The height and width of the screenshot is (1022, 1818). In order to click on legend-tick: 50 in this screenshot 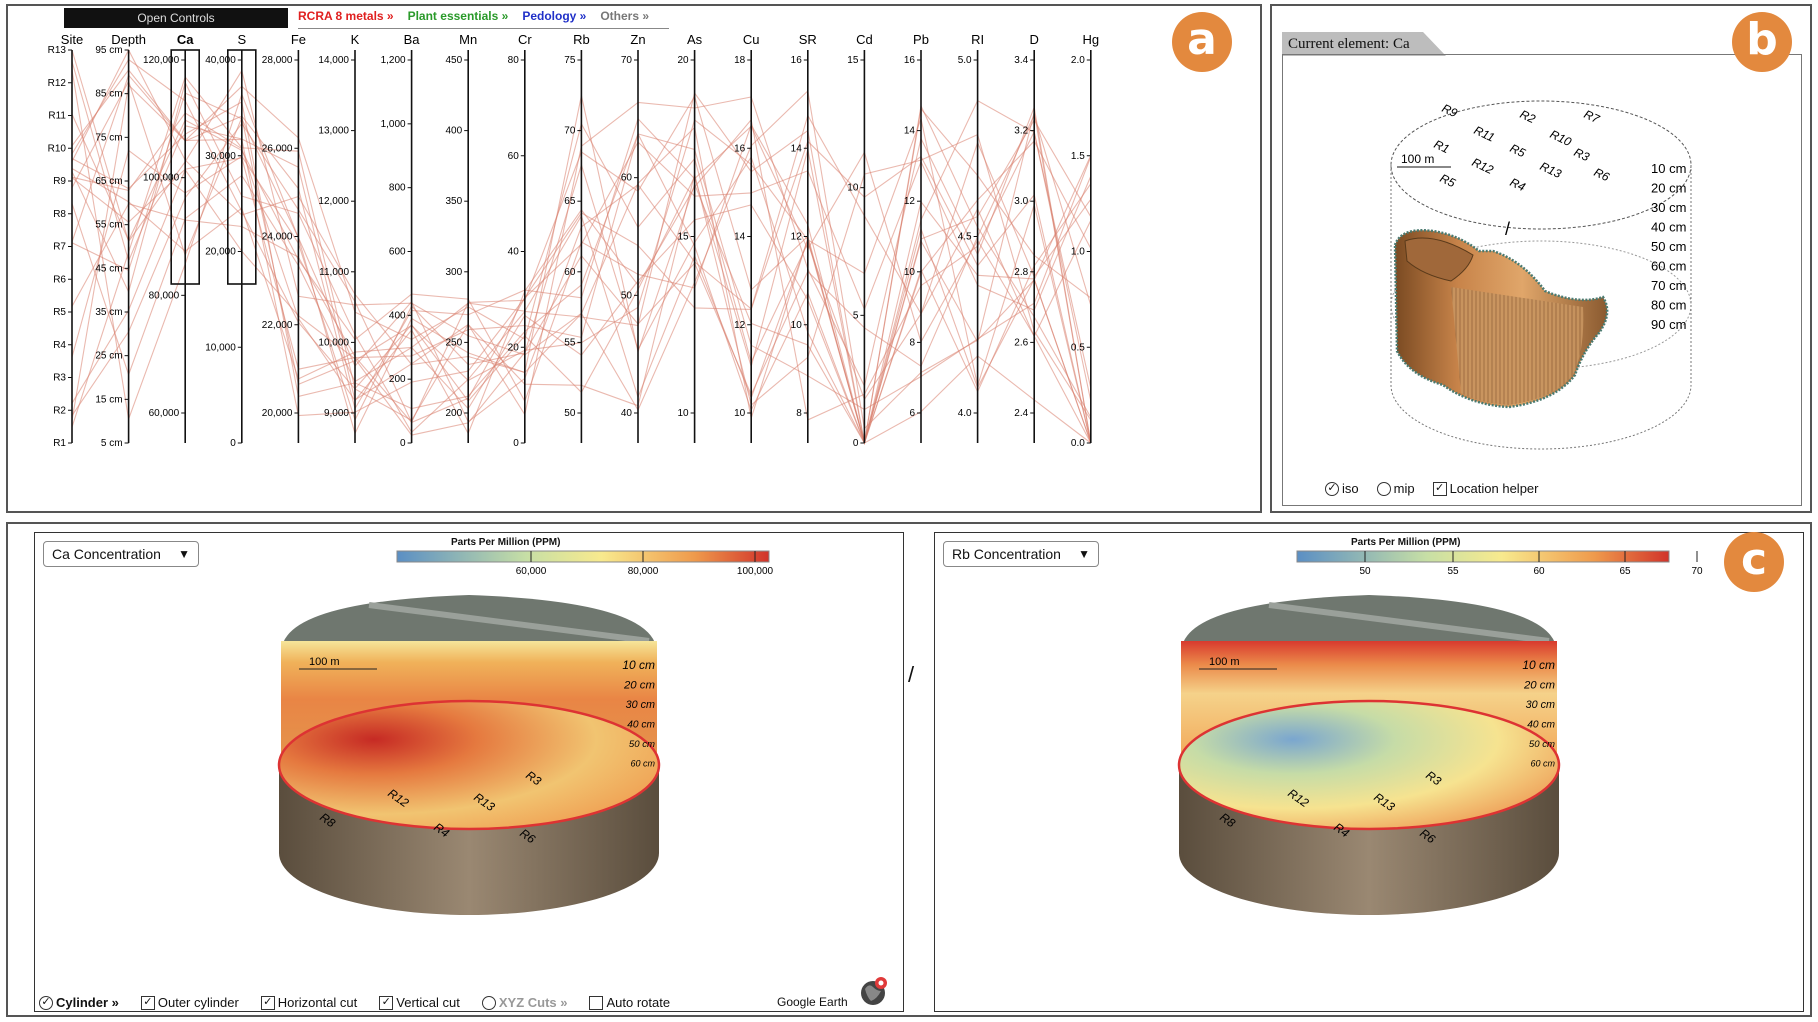, I will do `click(1365, 571)`.